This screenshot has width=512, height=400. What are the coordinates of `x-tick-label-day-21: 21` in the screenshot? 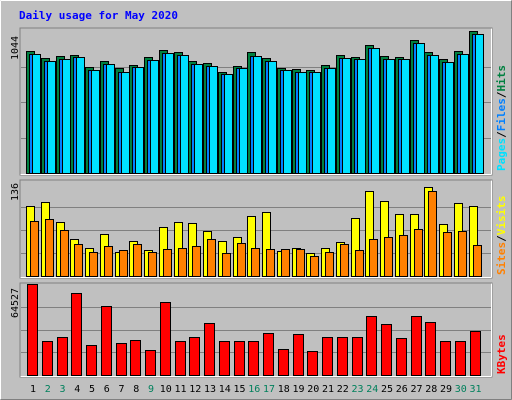 It's located at (328, 389).